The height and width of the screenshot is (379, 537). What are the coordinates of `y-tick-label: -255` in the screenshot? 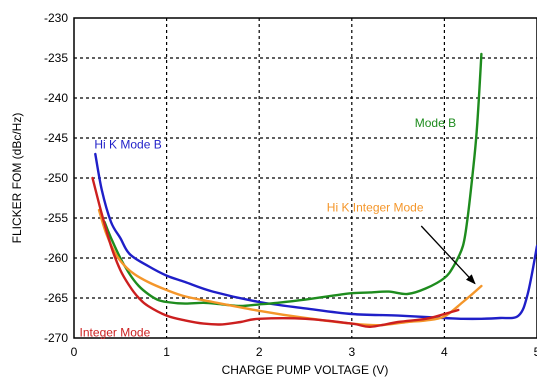 It's located at (56, 218).